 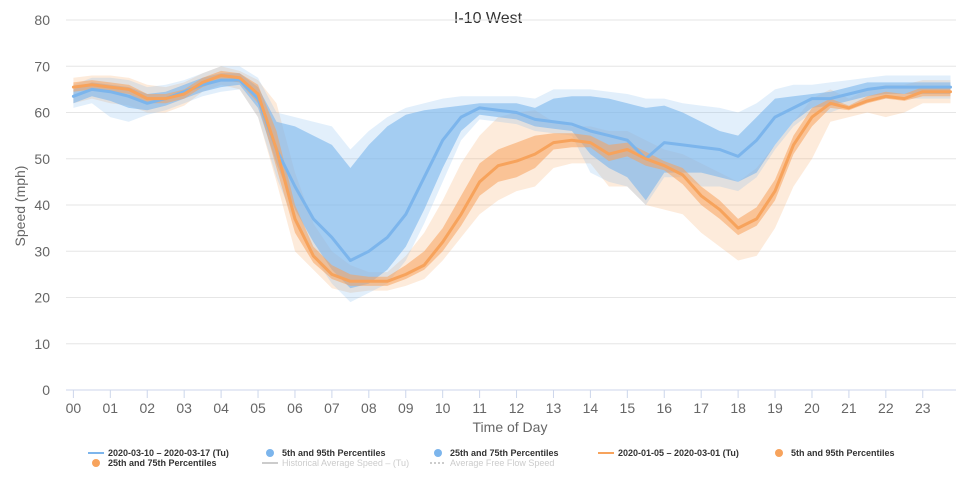 What do you see at coordinates (554, 408) in the screenshot?
I see `x-tick-label: 13` at bounding box center [554, 408].